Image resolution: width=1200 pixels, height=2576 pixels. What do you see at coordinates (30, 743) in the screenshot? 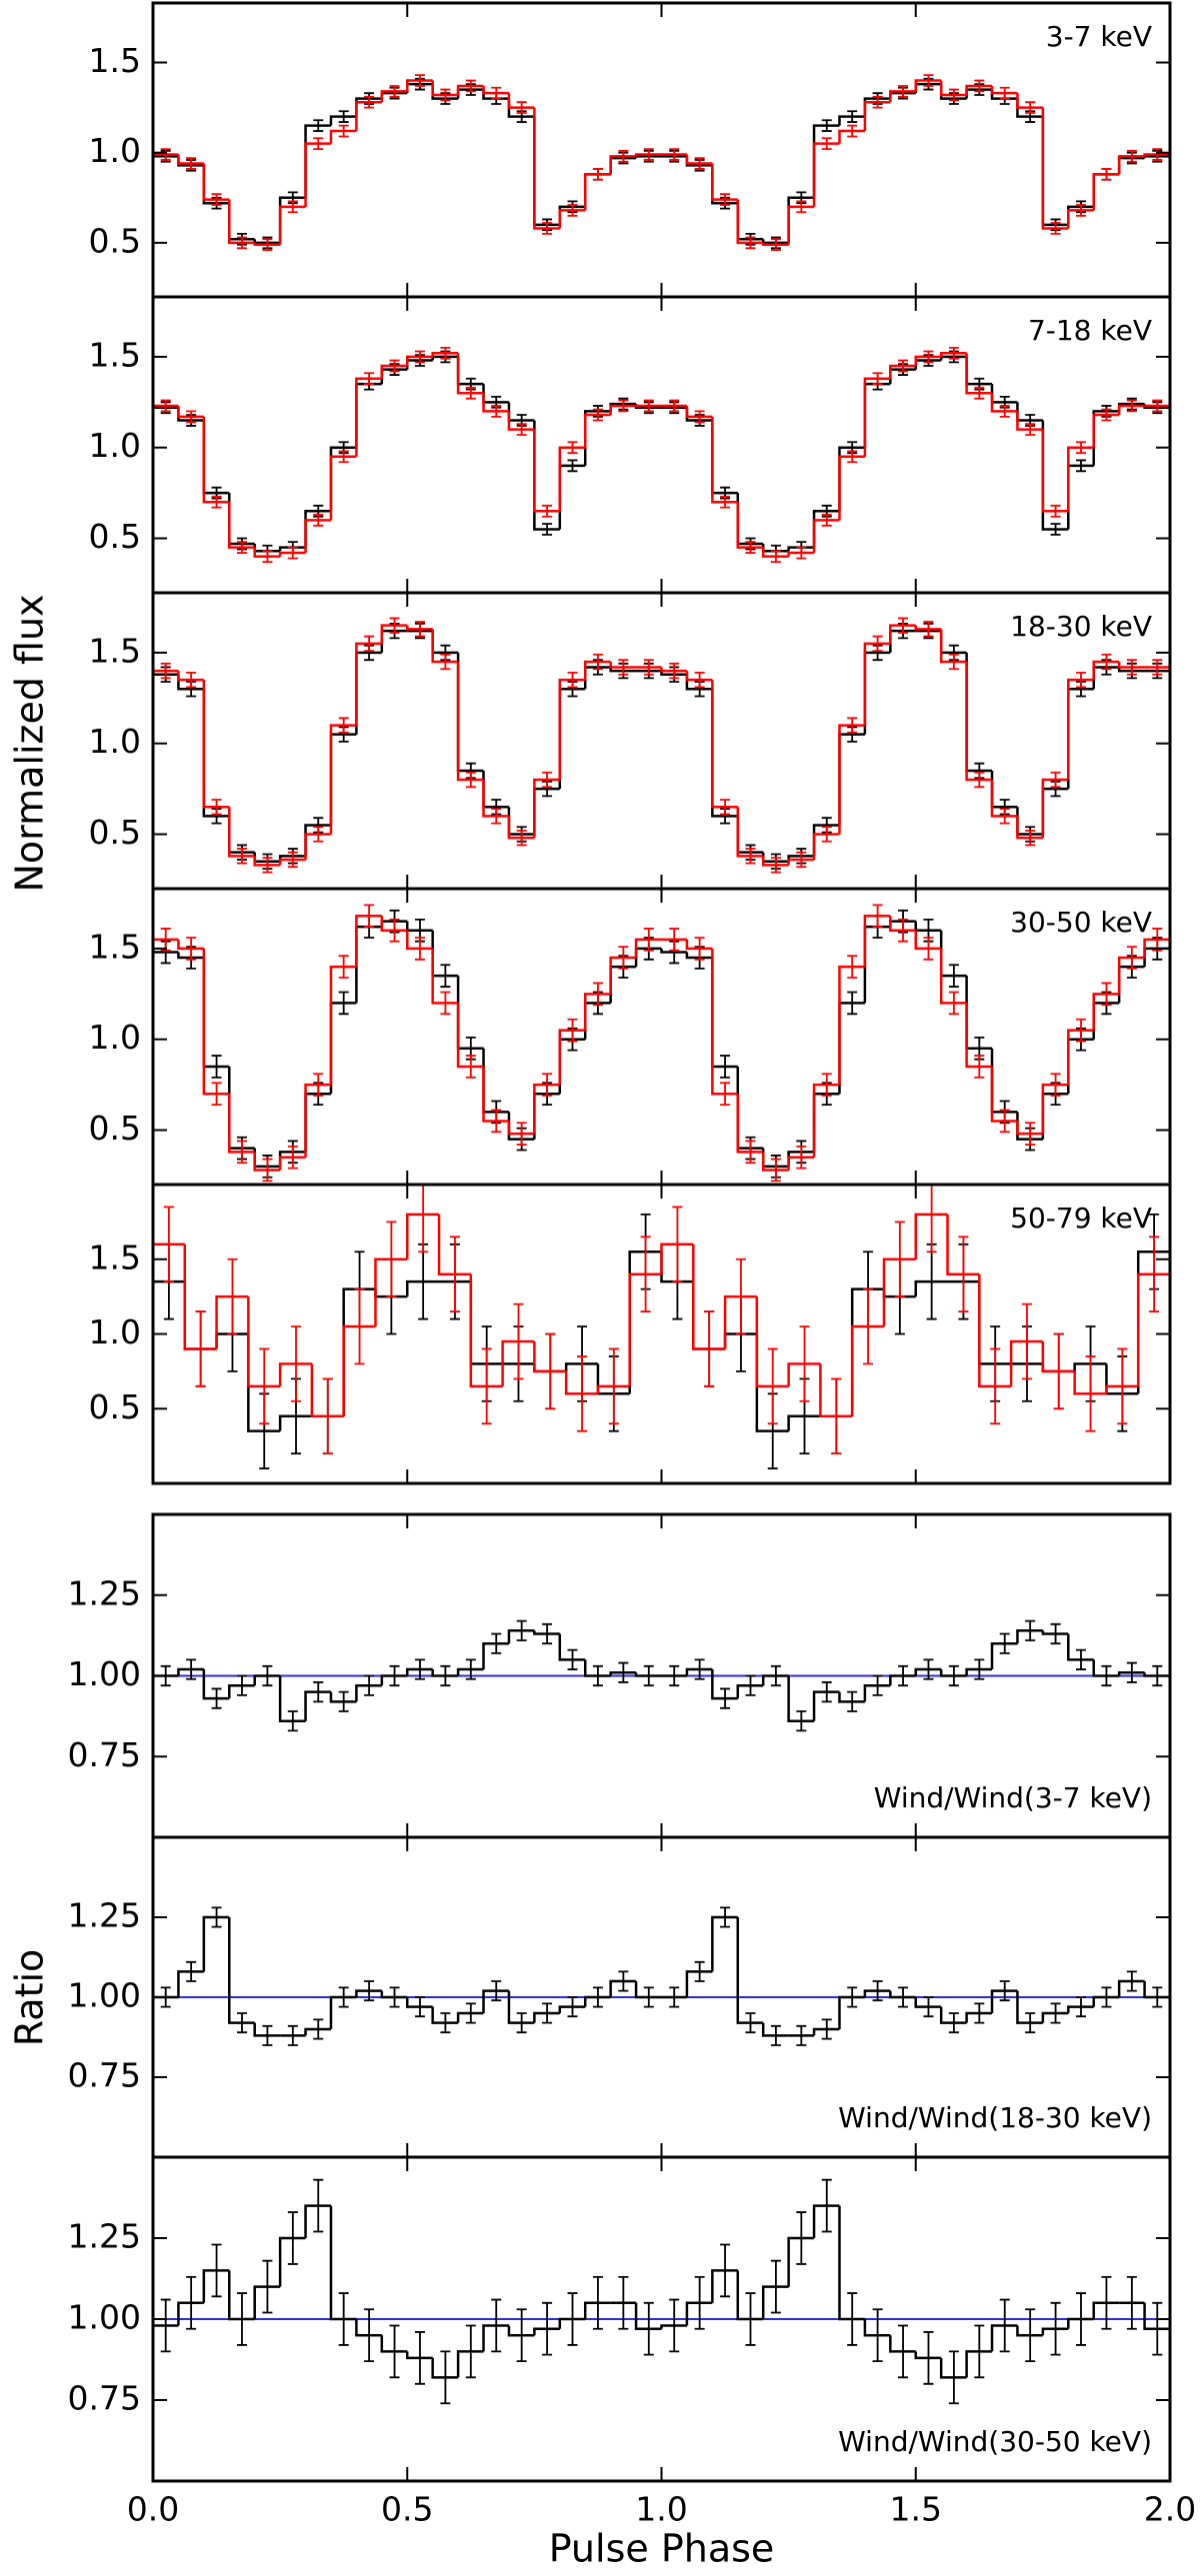
I see `y-axis-label: Normalized flux` at bounding box center [30, 743].